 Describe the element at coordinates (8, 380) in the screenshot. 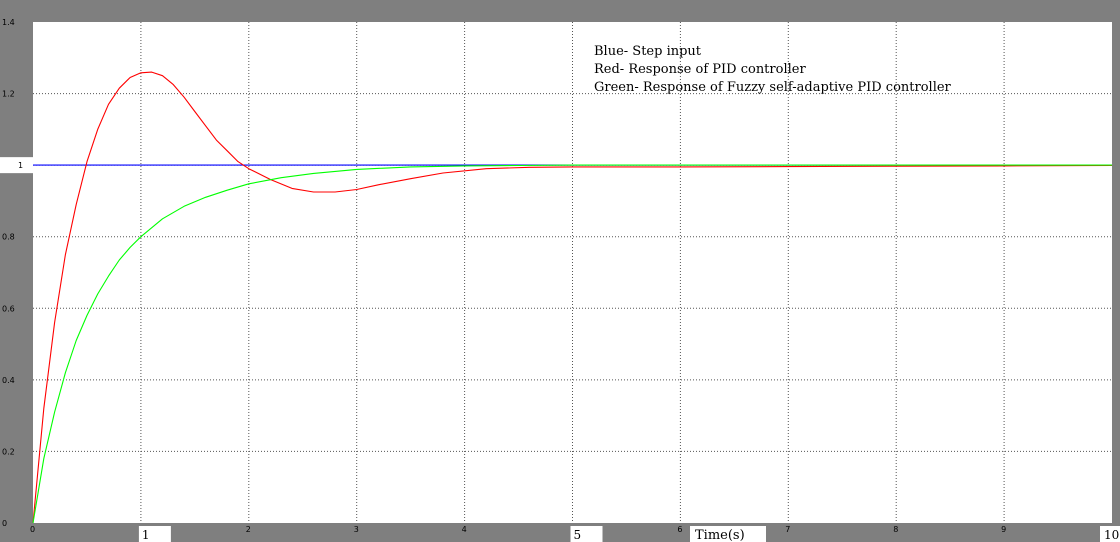

I see `y-tick-label: 0.4` at that location.